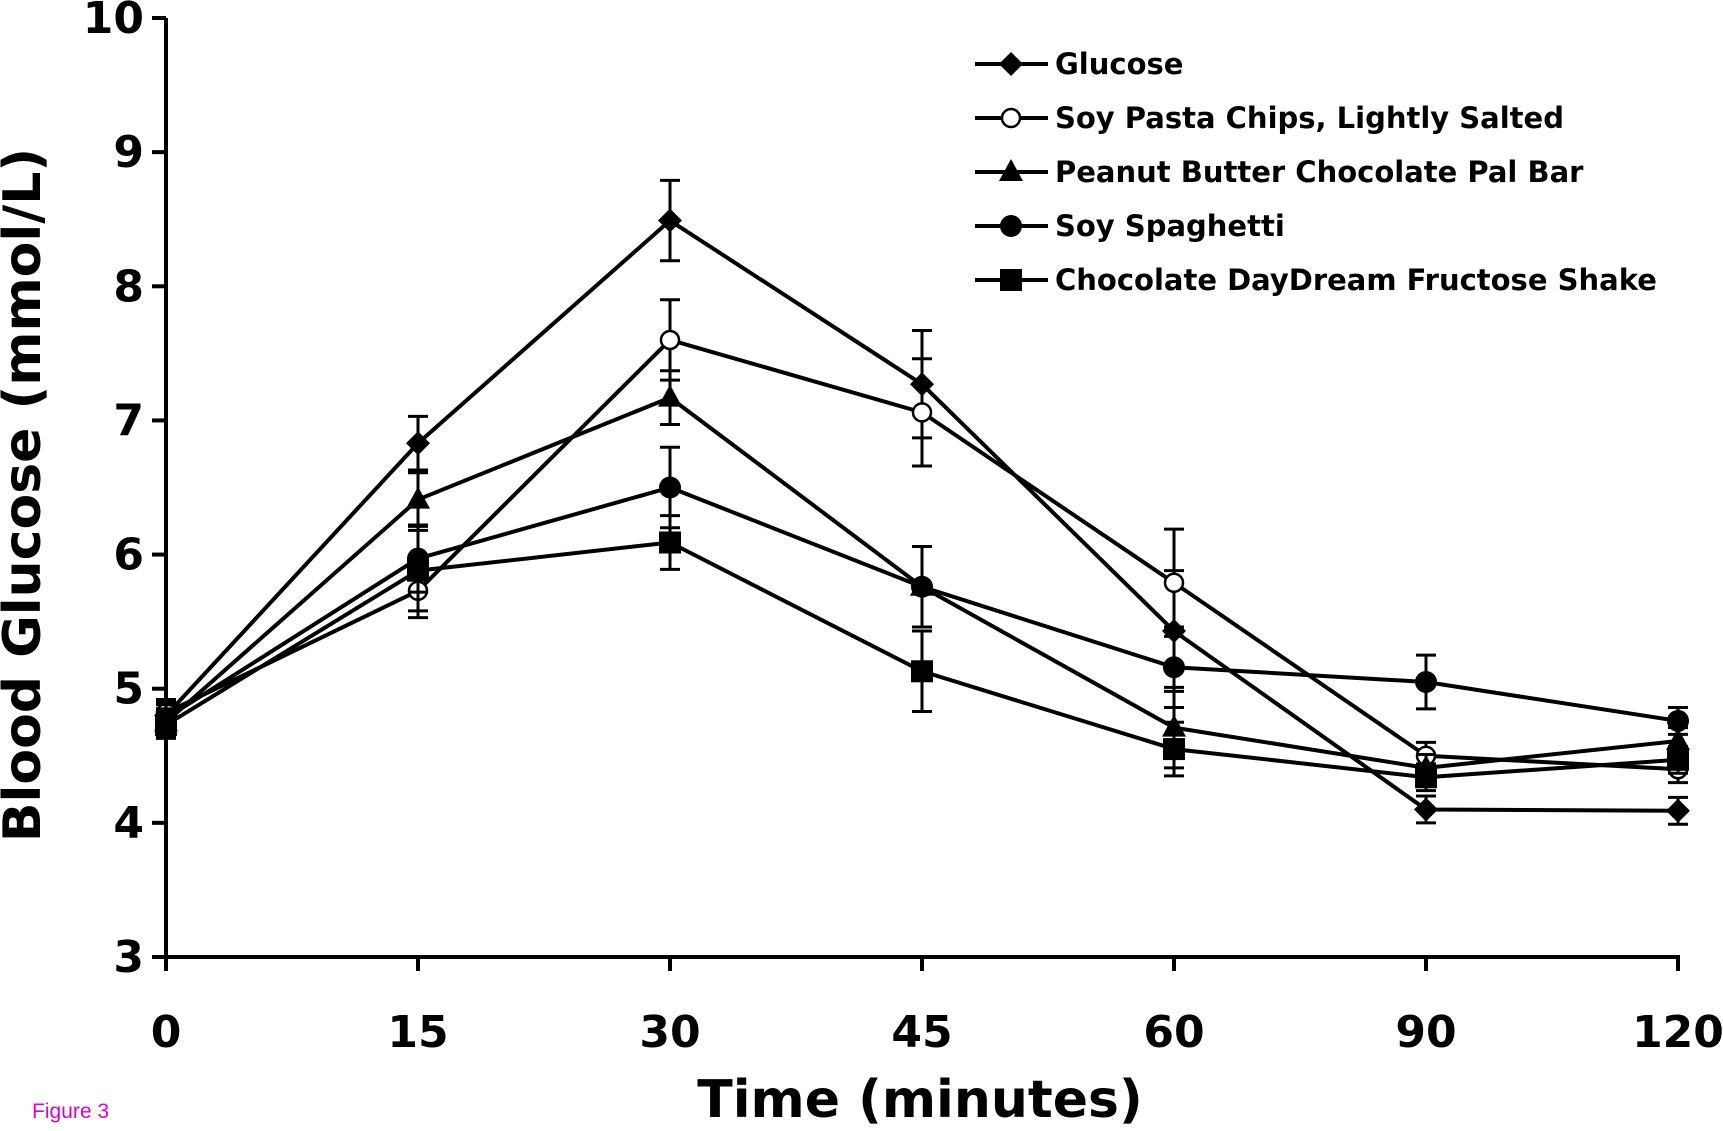 This screenshot has width=1723, height=1131. What do you see at coordinates (26, 495) in the screenshot?
I see `y-axis-title: Blood Glucose (mmol/L)` at bounding box center [26, 495].